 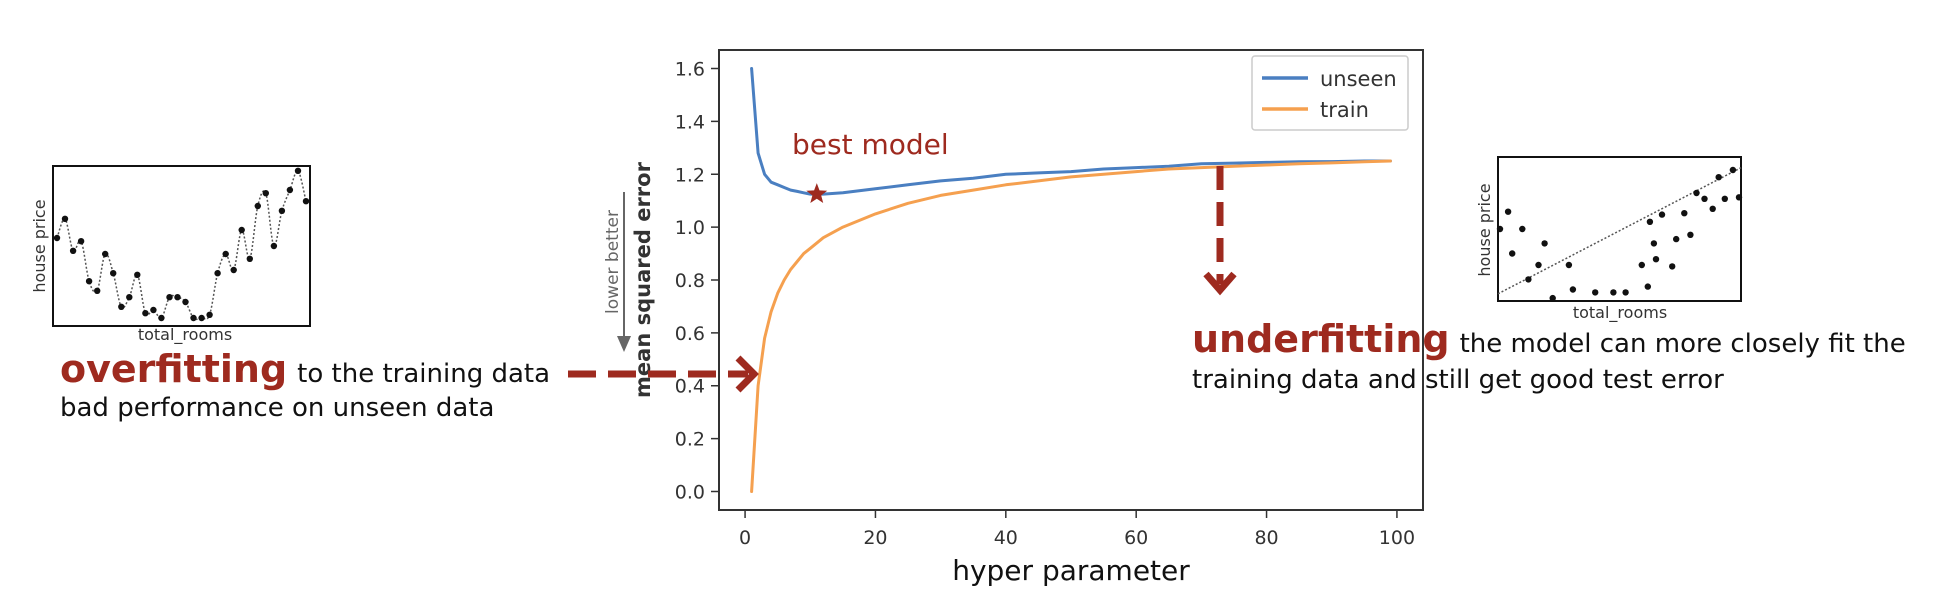 I want to click on y-tick-label: 1.6, so click(x=690, y=70).